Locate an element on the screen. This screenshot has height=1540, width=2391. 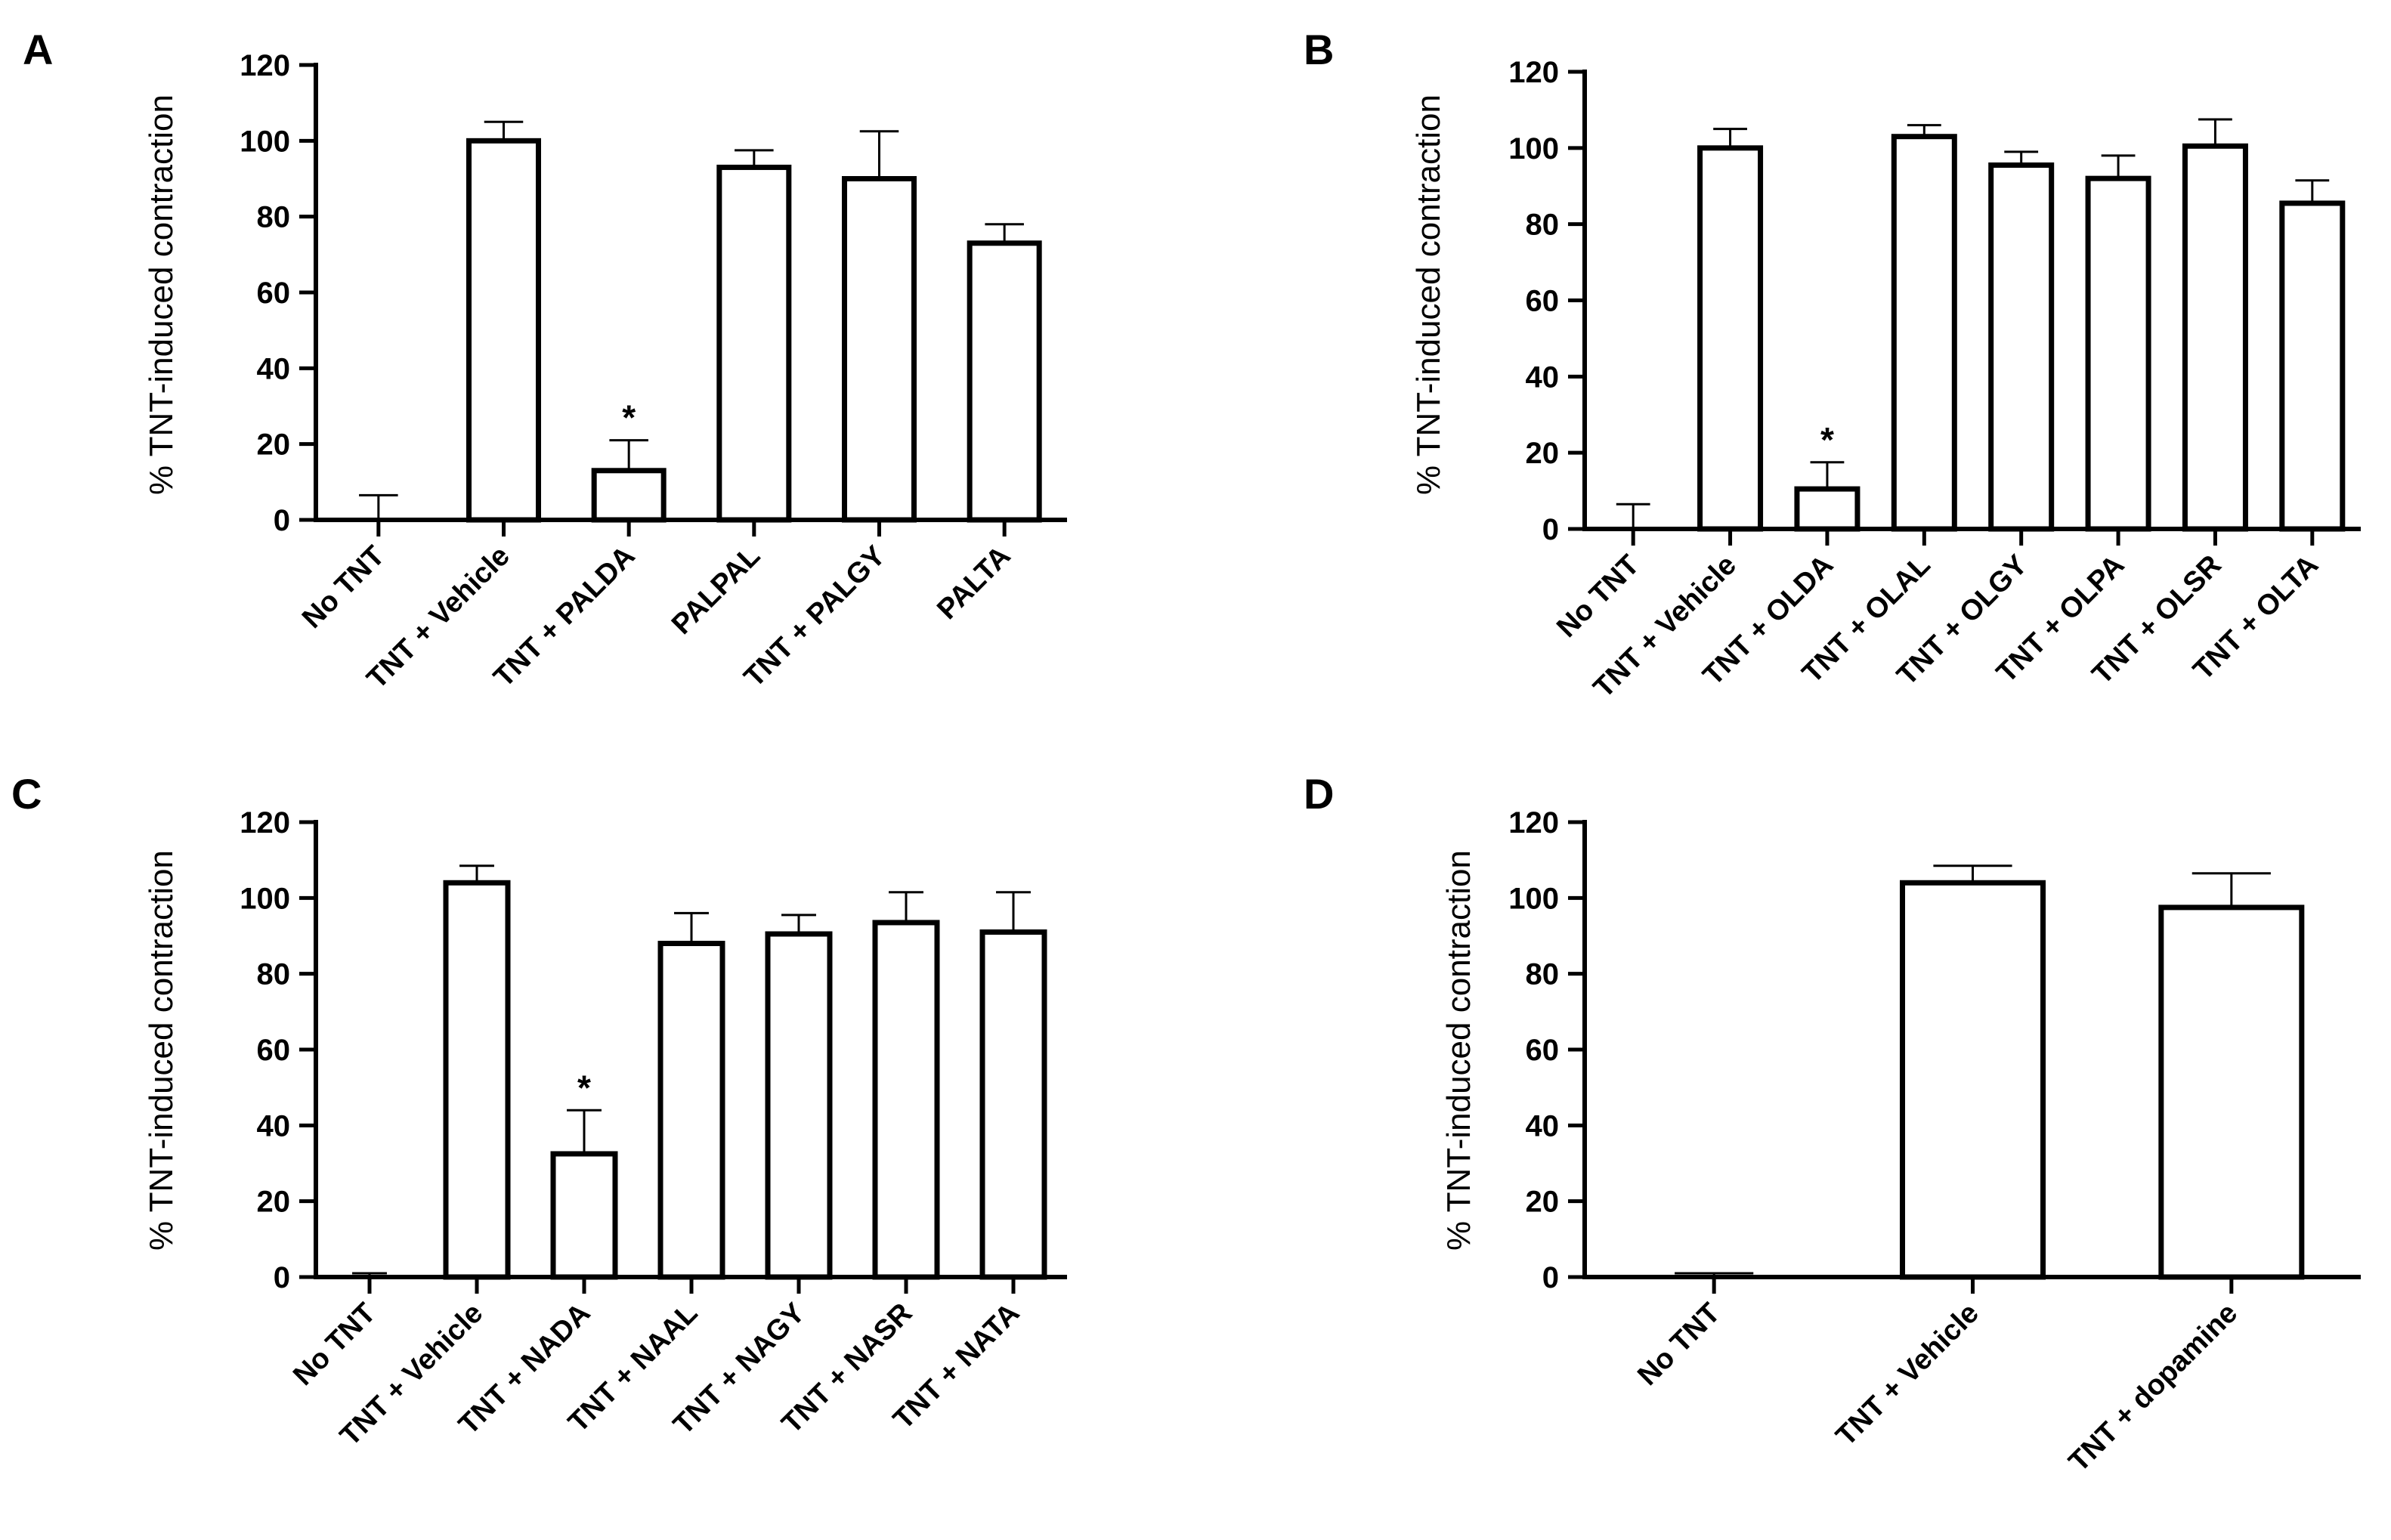
panel-letter: C is located at coordinates (26, 794).